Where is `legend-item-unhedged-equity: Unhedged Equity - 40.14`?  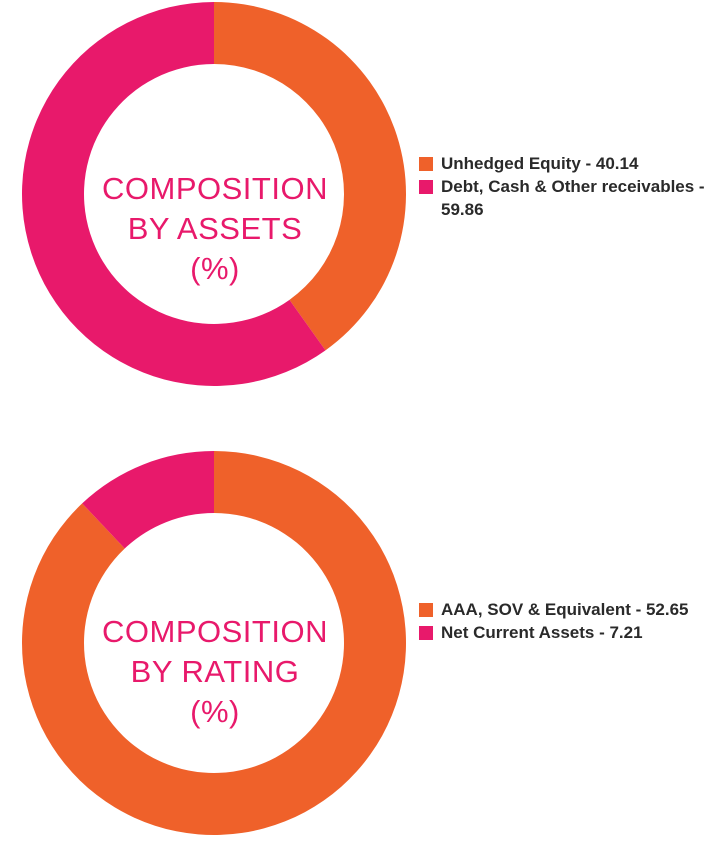 legend-item-unhedged-equity: Unhedged Equity - 40.14 is located at coordinates (572, 163).